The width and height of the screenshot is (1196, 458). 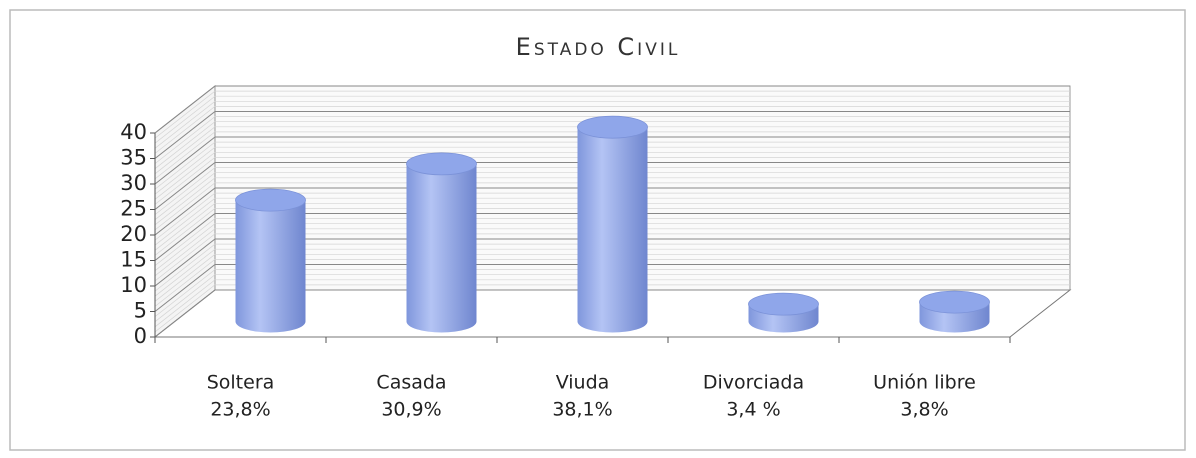 What do you see at coordinates (140, 311) in the screenshot?
I see `y-tick-label: 5` at bounding box center [140, 311].